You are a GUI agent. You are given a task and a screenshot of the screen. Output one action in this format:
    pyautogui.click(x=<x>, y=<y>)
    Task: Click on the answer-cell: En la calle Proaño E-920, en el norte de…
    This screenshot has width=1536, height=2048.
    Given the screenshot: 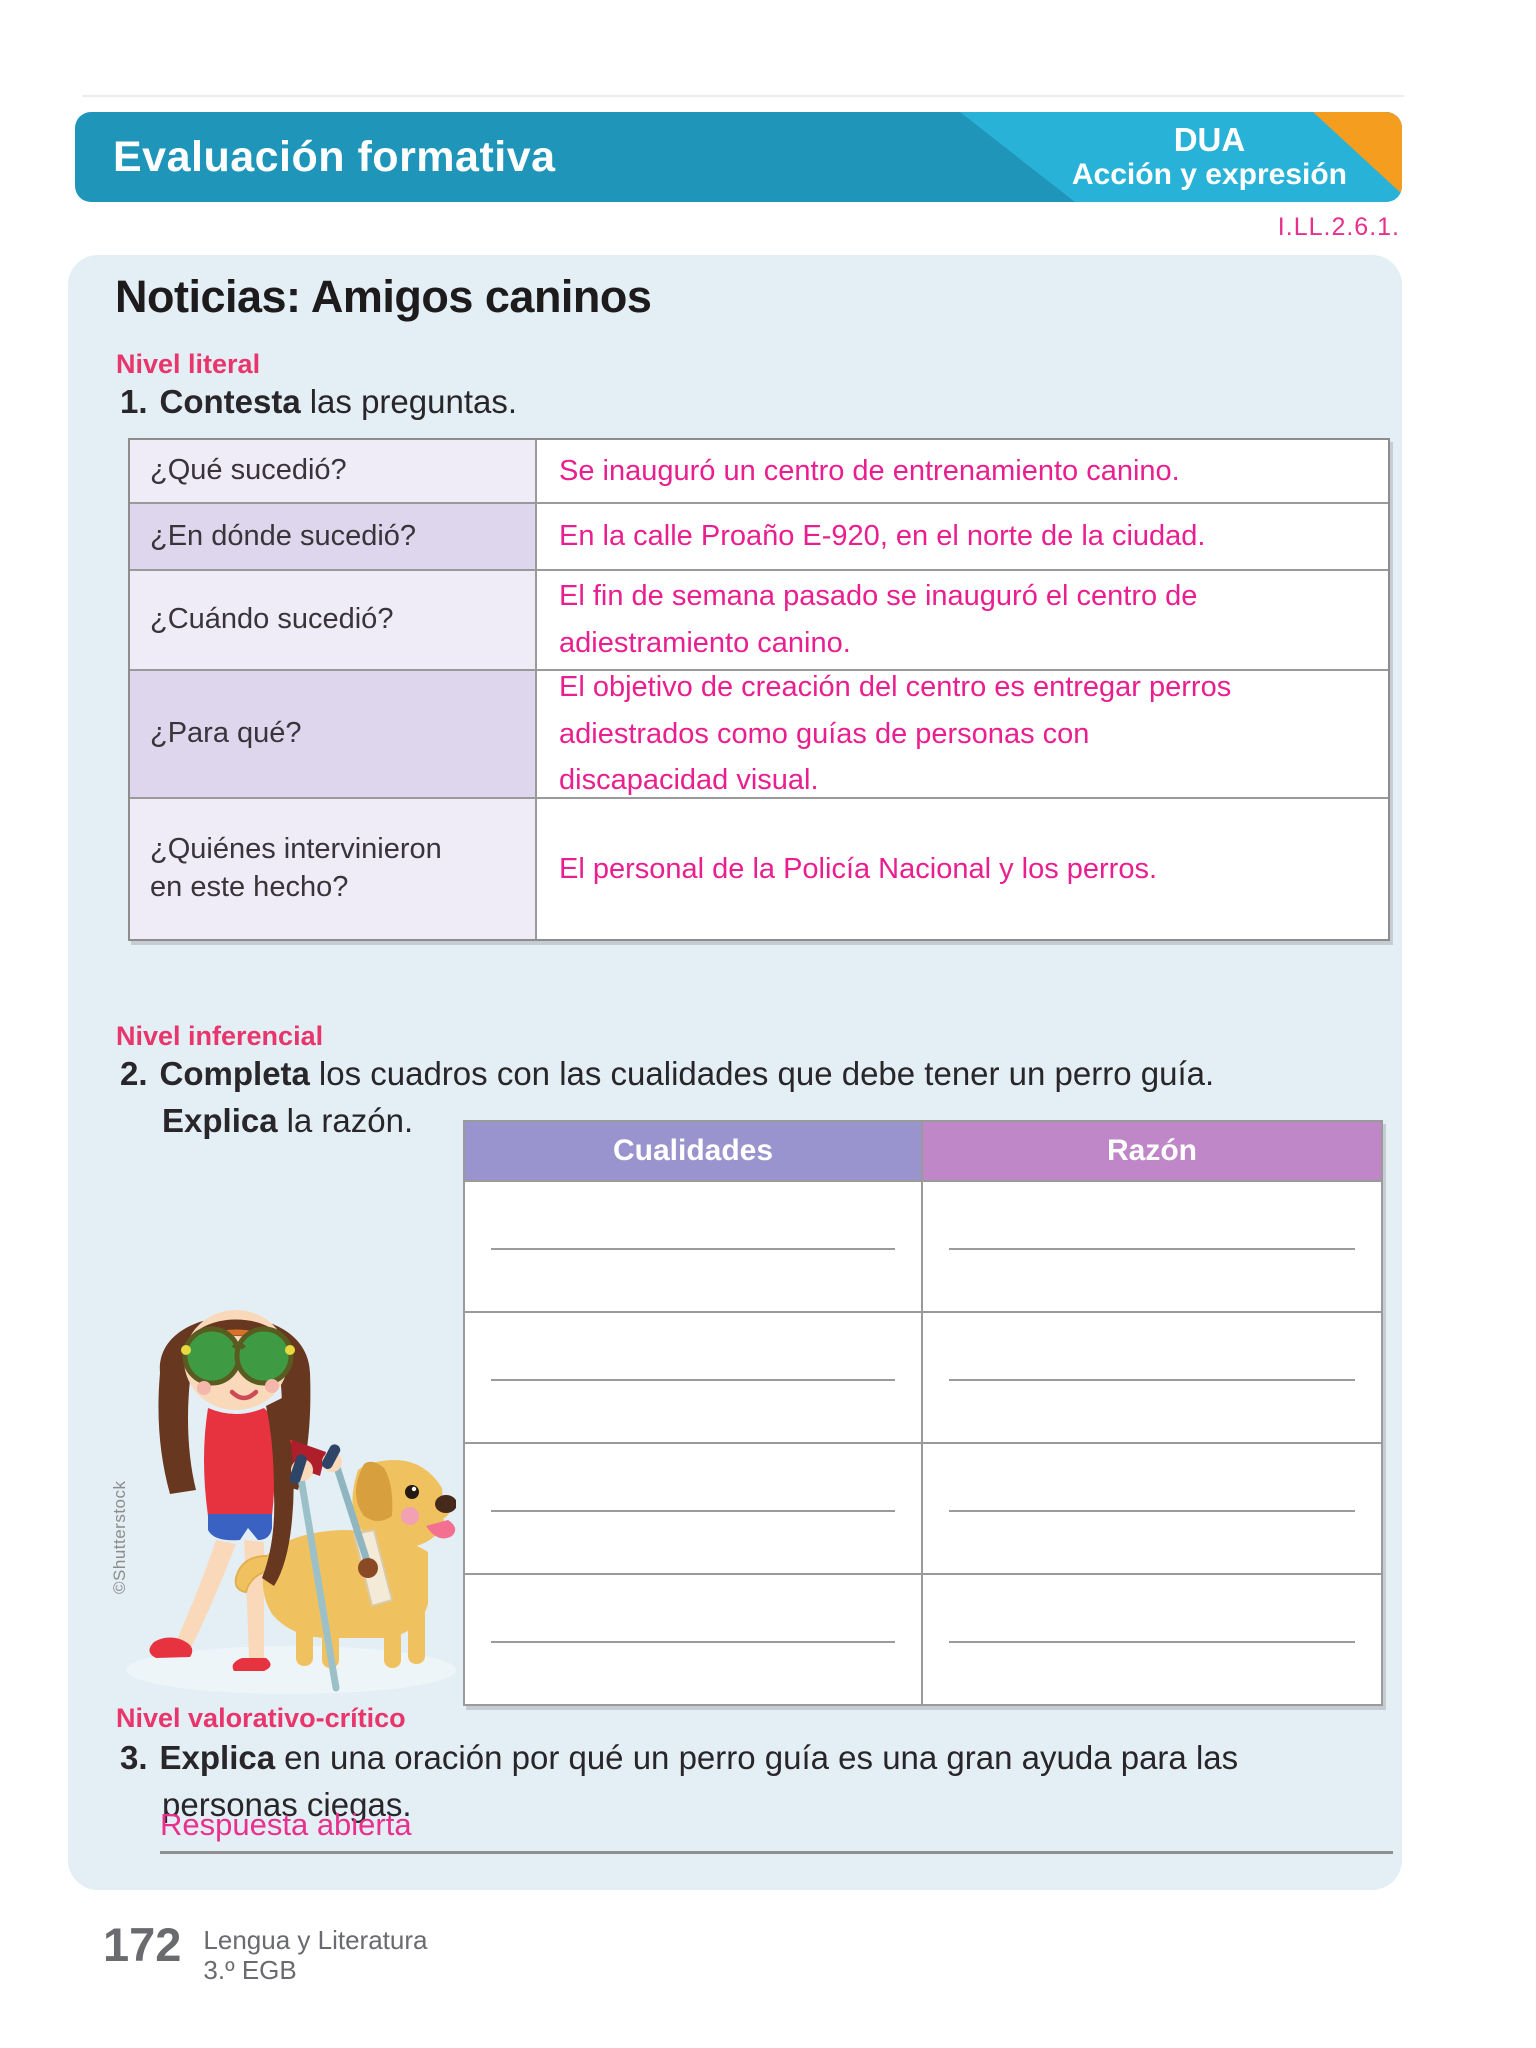 What is the action you would take?
    pyautogui.click(x=882, y=536)
    